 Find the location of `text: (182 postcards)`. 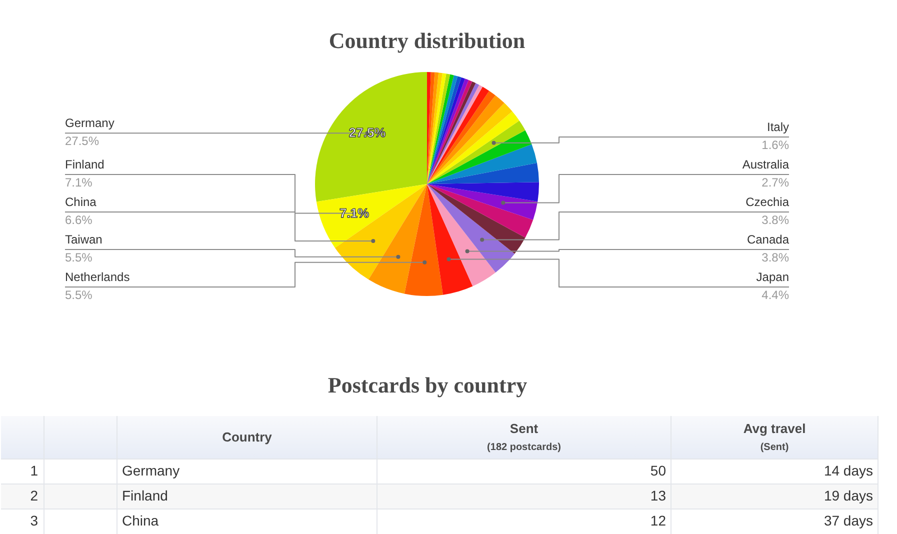

text: (182 postcards) is located at coordinates (524, 447).